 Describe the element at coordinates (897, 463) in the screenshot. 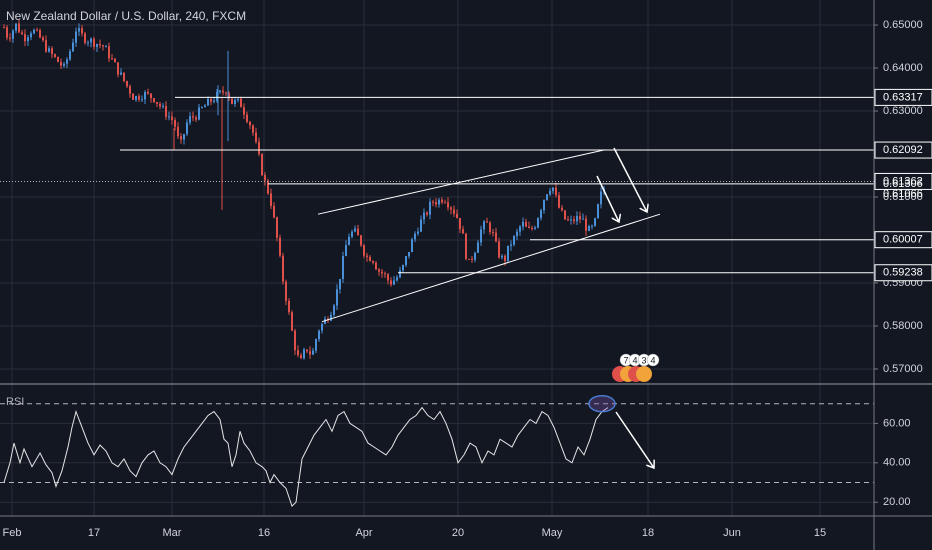

I see `rsi-tick-label: 40.00` at that location.